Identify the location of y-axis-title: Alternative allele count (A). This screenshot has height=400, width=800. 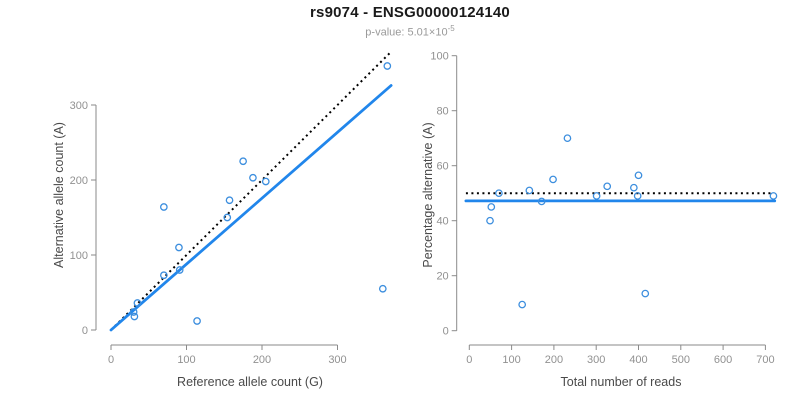
(59, 195).